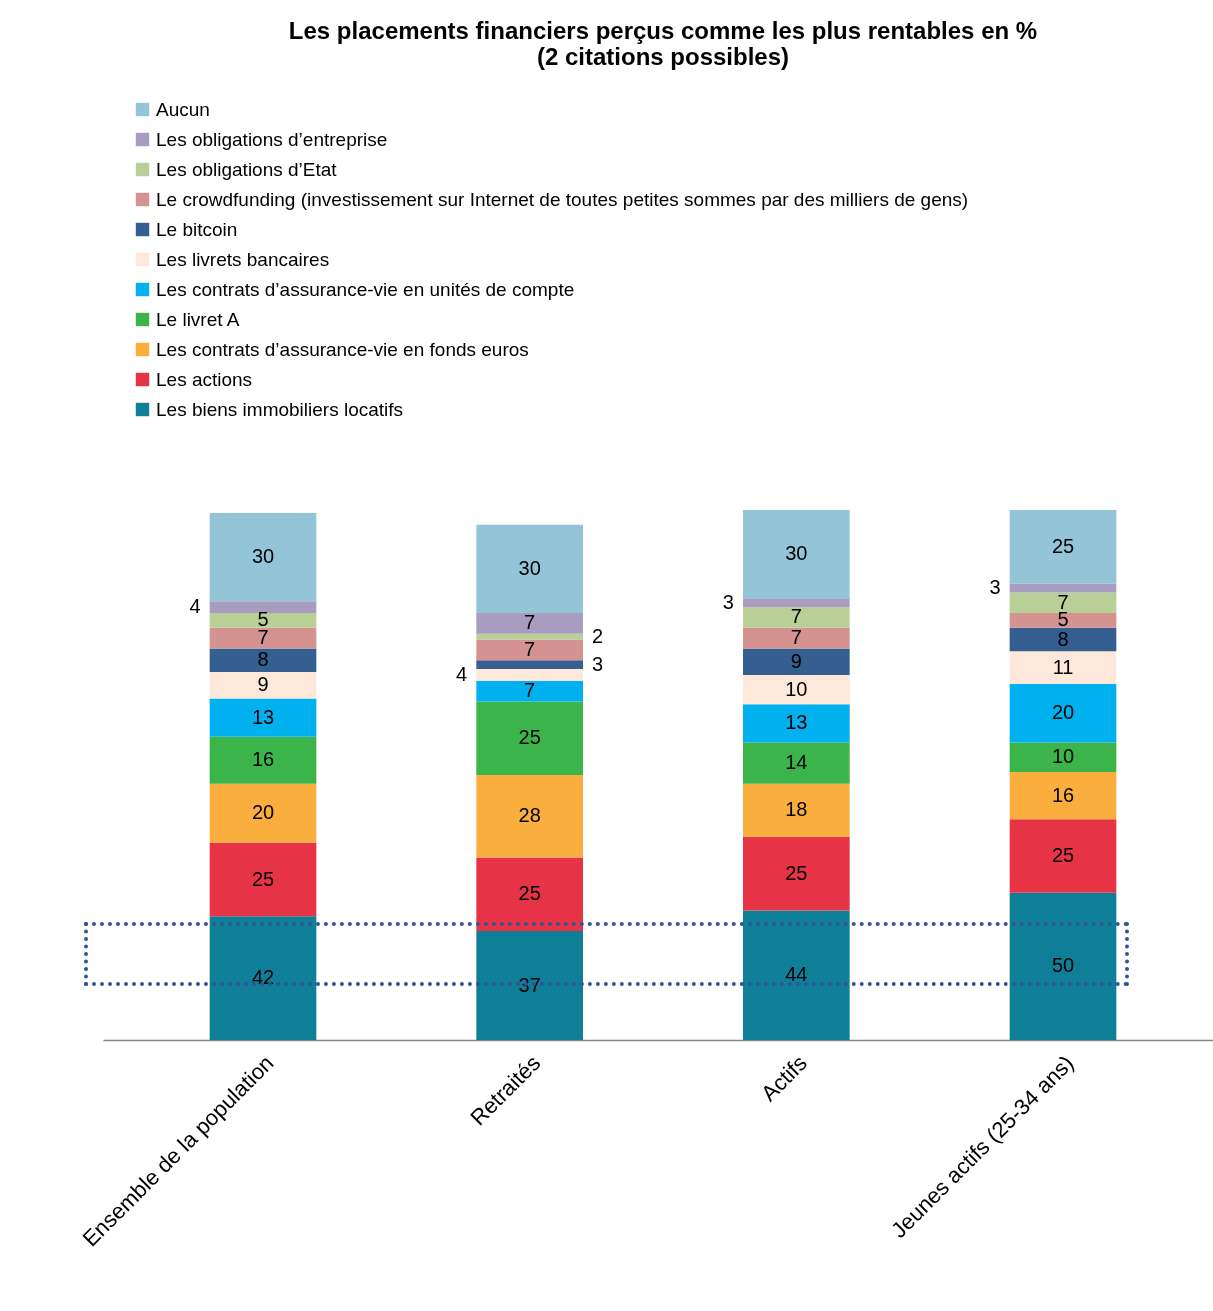 The image size is (1213, 1311). Describe the element at coordinates (198, 319) in the screenshot. I see `legend-label: Le livret A` at that location.